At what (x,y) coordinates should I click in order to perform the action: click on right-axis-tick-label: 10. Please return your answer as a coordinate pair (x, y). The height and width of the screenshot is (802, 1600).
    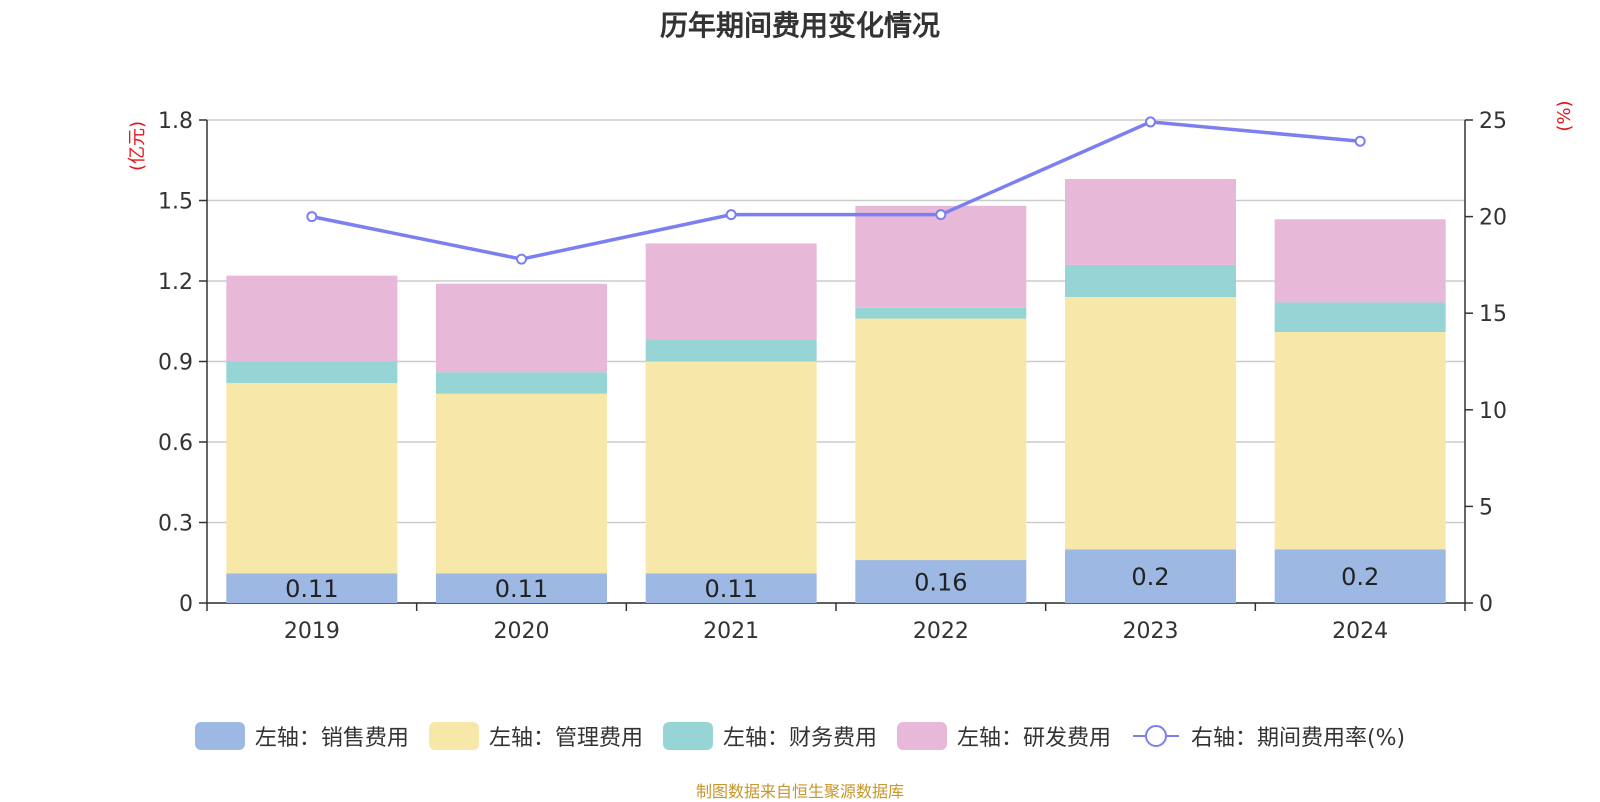
    Looking at the image, I should click on (1493, 411).